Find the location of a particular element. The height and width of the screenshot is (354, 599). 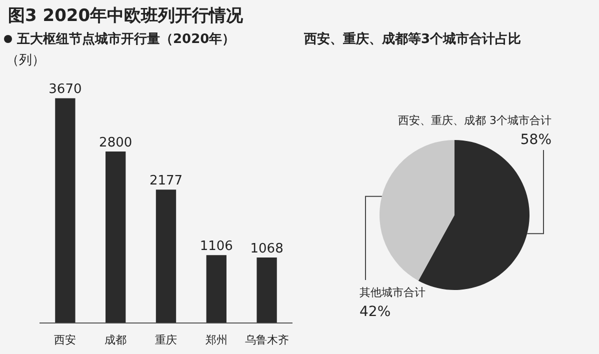

data-label: 58% is located at coordinates (536, 140).